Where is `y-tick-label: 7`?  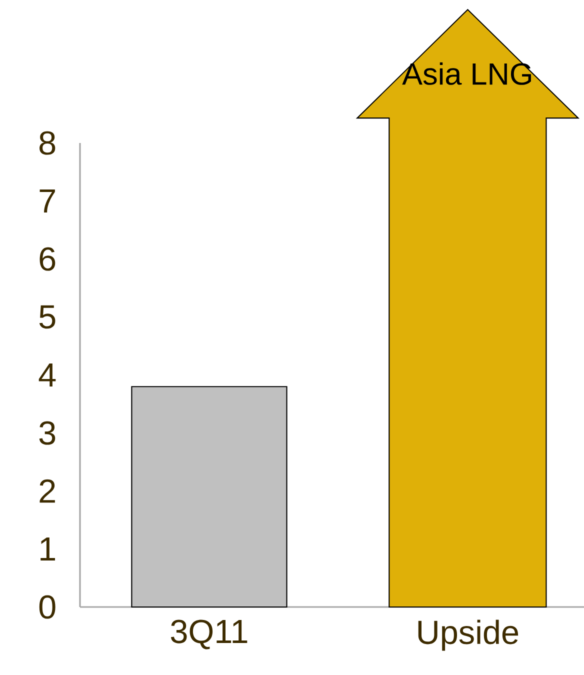
y-tick-label: 7 is located at coordinates (47, 201).